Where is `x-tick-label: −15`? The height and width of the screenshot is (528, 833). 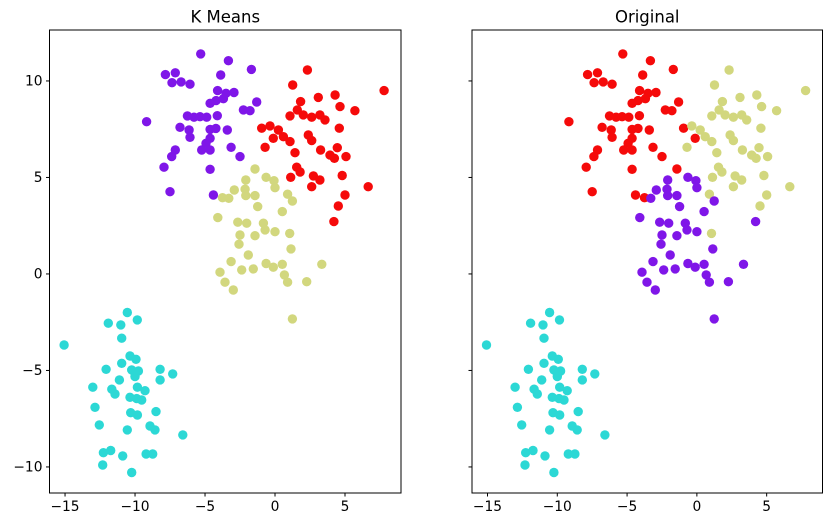 x-tick-label: −15 is located at coordinates (487, 507).